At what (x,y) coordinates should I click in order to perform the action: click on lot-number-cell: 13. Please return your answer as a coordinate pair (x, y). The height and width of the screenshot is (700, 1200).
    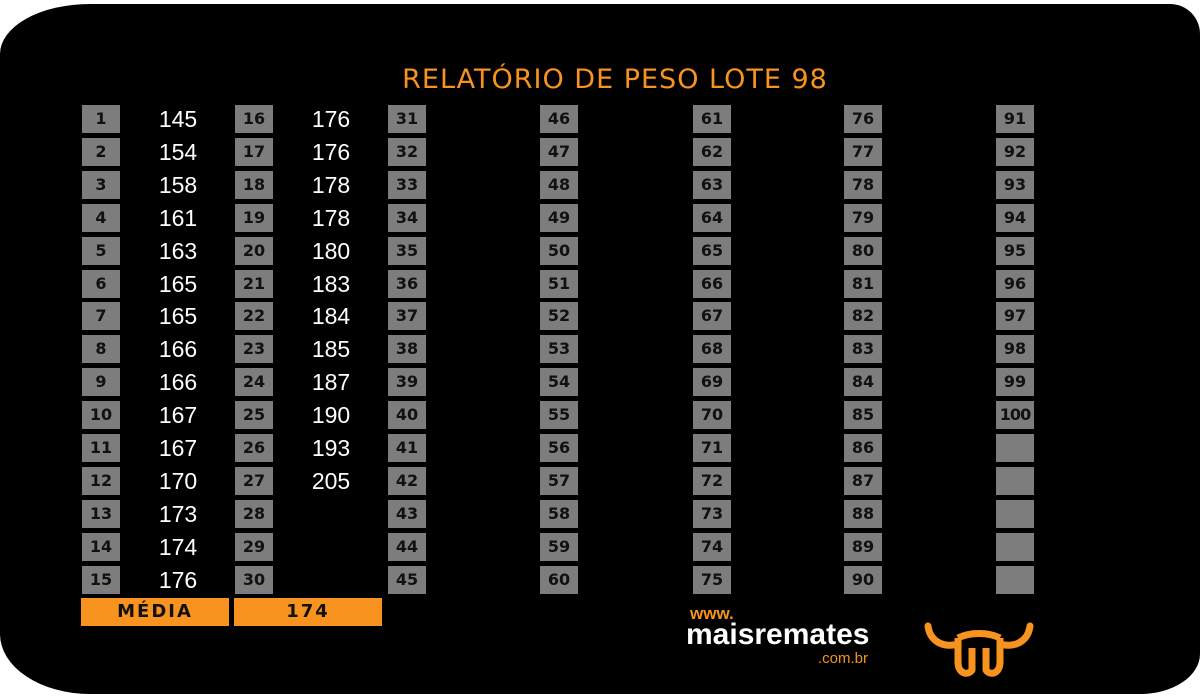
    Looking at the image, I should click on (101, 513).